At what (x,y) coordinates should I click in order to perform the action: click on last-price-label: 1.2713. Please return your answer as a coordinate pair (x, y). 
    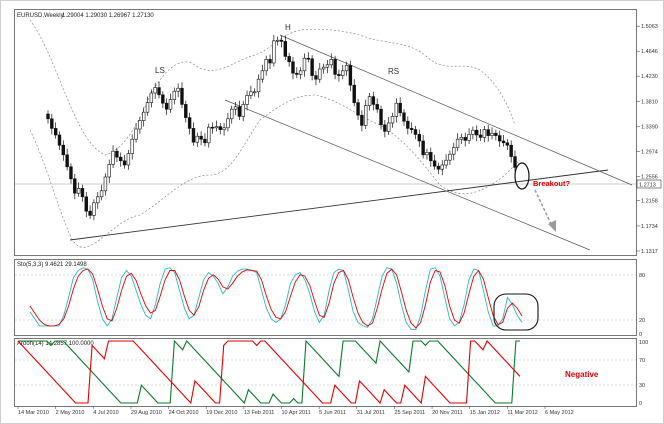
    Looking at the image, I should click on (647, 186).